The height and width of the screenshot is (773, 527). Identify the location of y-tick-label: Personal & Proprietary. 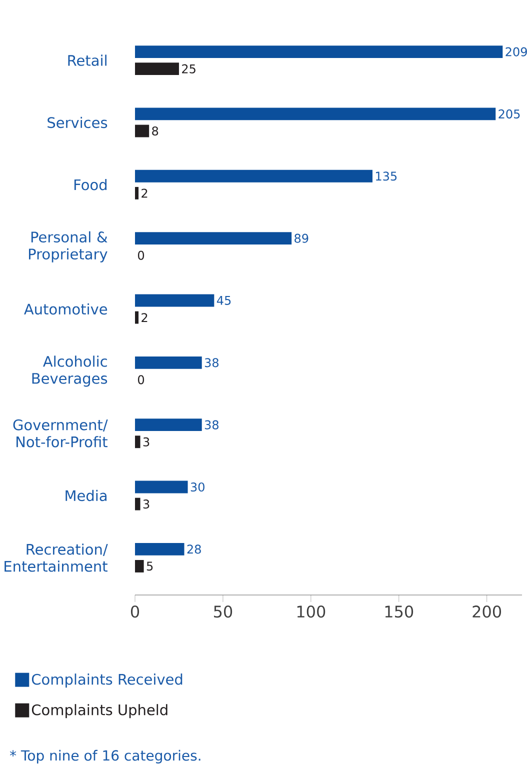
(68, 246).